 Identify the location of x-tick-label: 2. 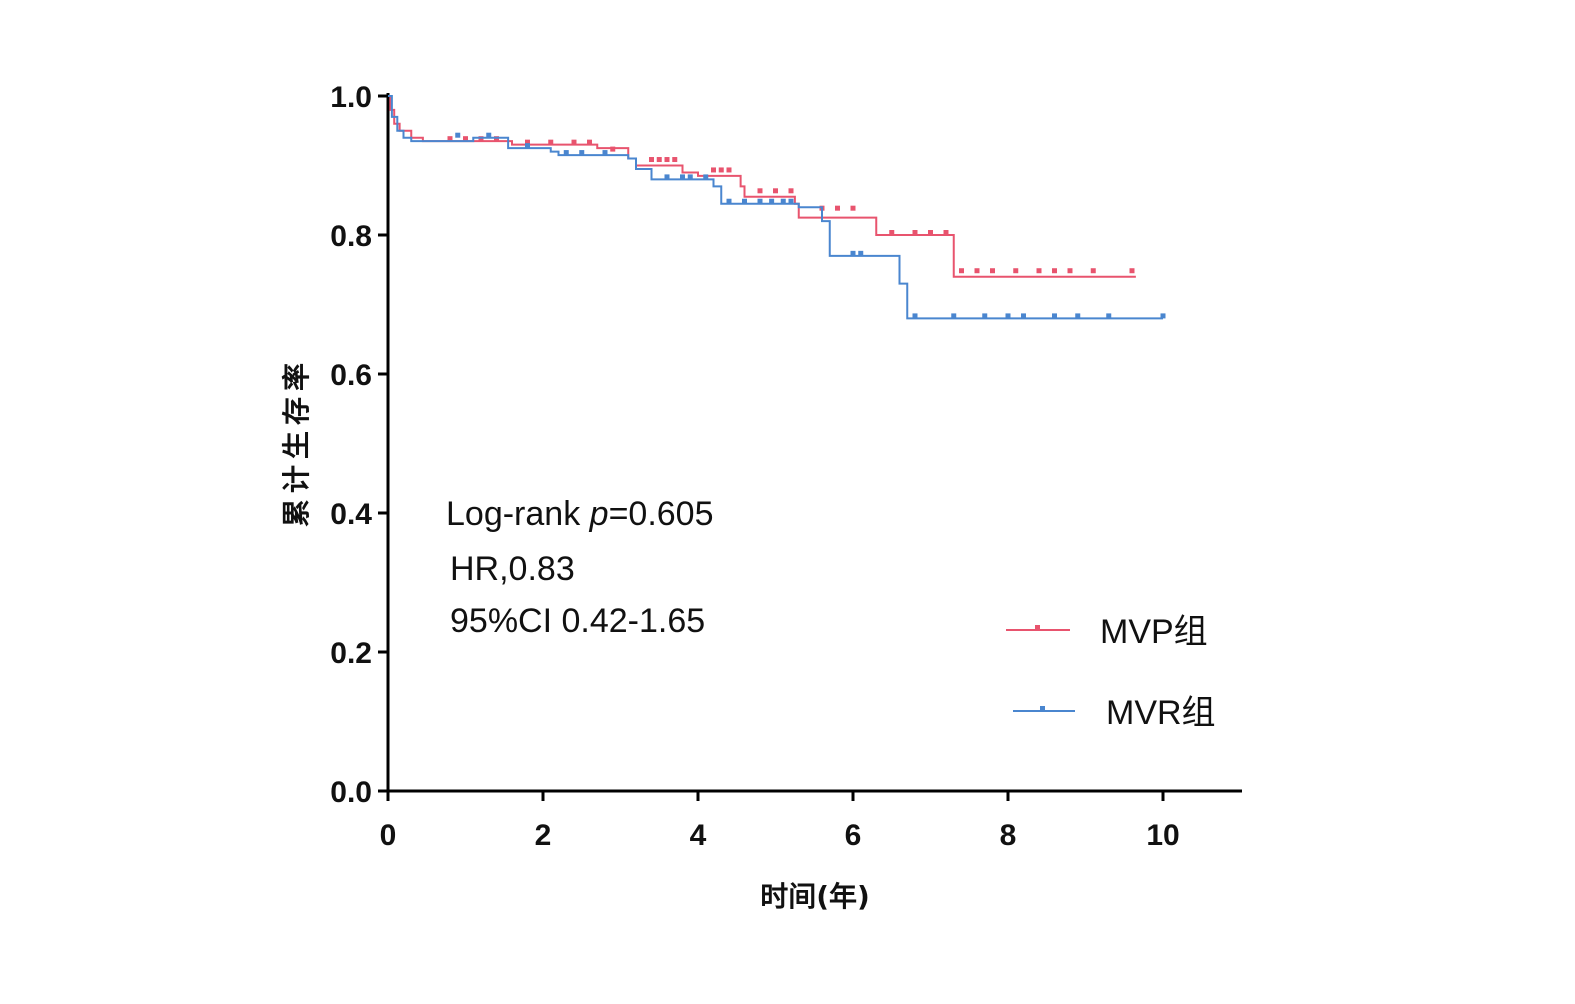
(543, 835).